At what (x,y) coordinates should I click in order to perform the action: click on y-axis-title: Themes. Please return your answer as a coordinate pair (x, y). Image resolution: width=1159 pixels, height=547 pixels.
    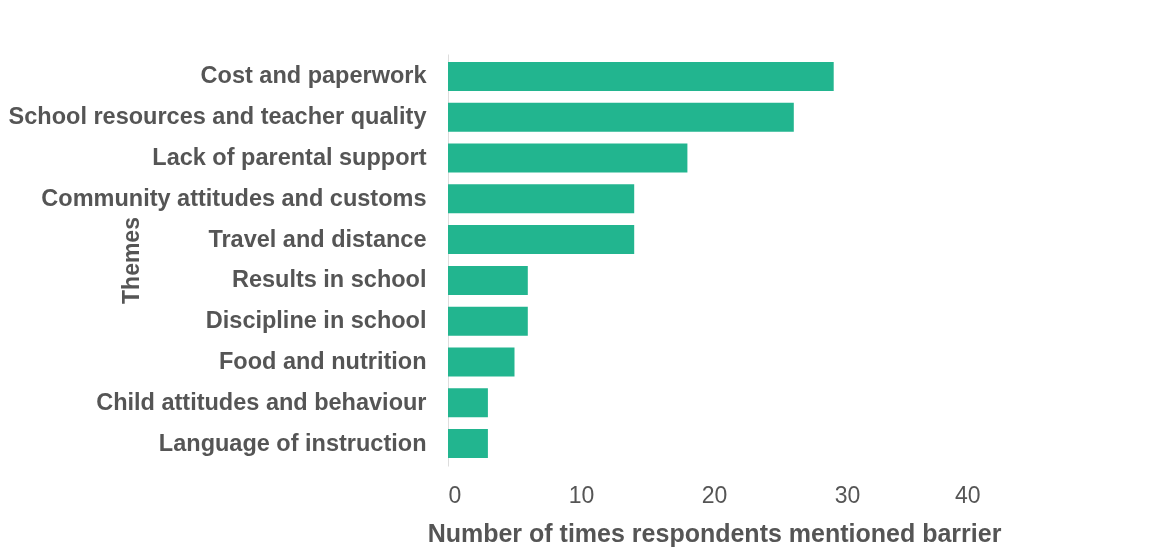
    Looking at the image, I should click on (130, 260).